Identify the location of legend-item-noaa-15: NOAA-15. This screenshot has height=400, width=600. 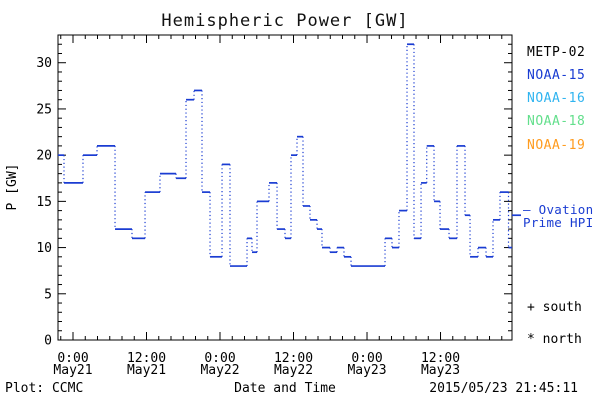
(556, 75).